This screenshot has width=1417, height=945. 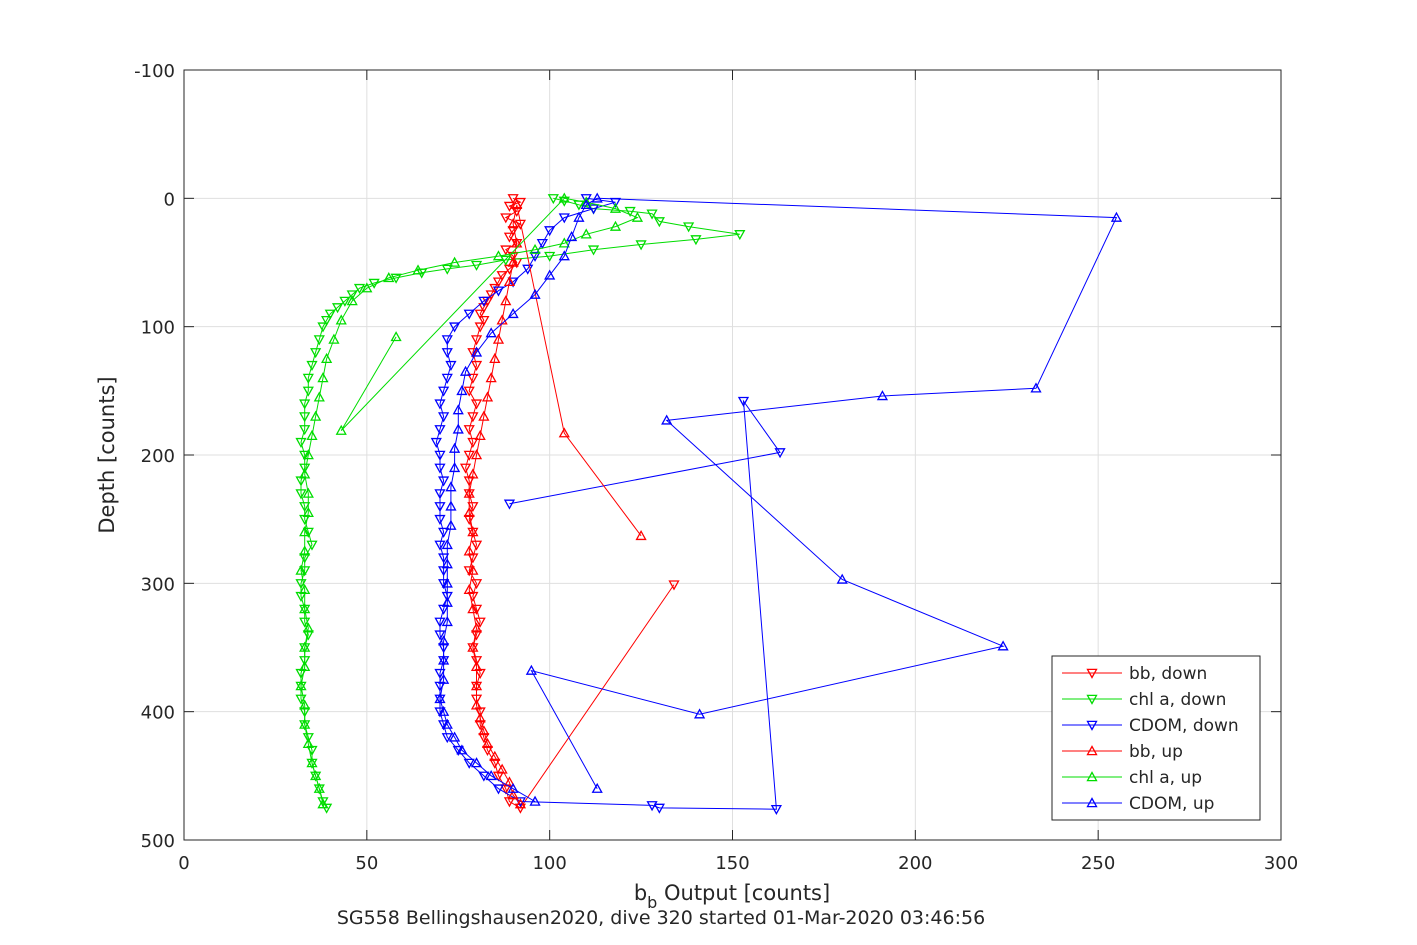 I want to click on y-tick-label: -100, so click(x=154, y=71).